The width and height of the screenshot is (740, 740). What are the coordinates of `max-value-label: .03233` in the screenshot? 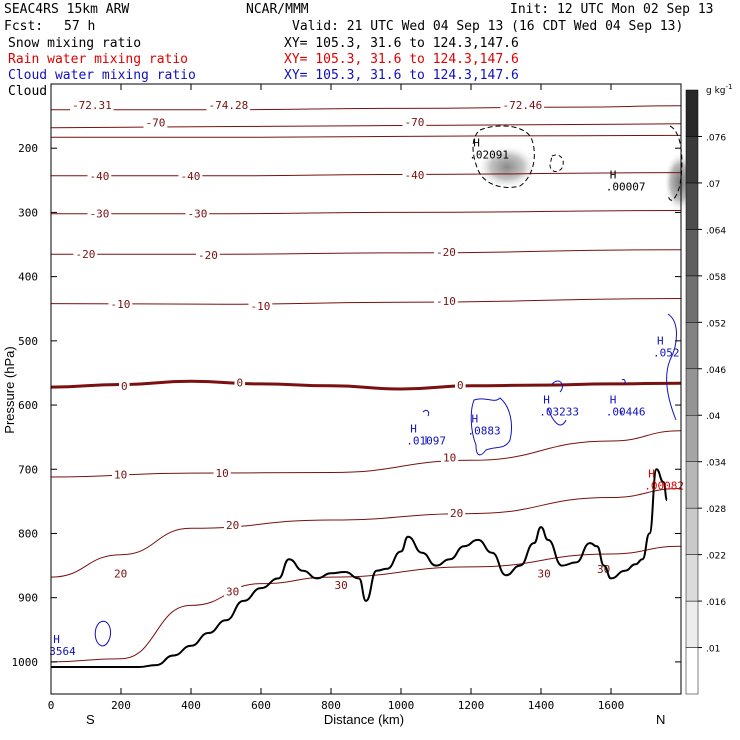 It's located at (559, 411).